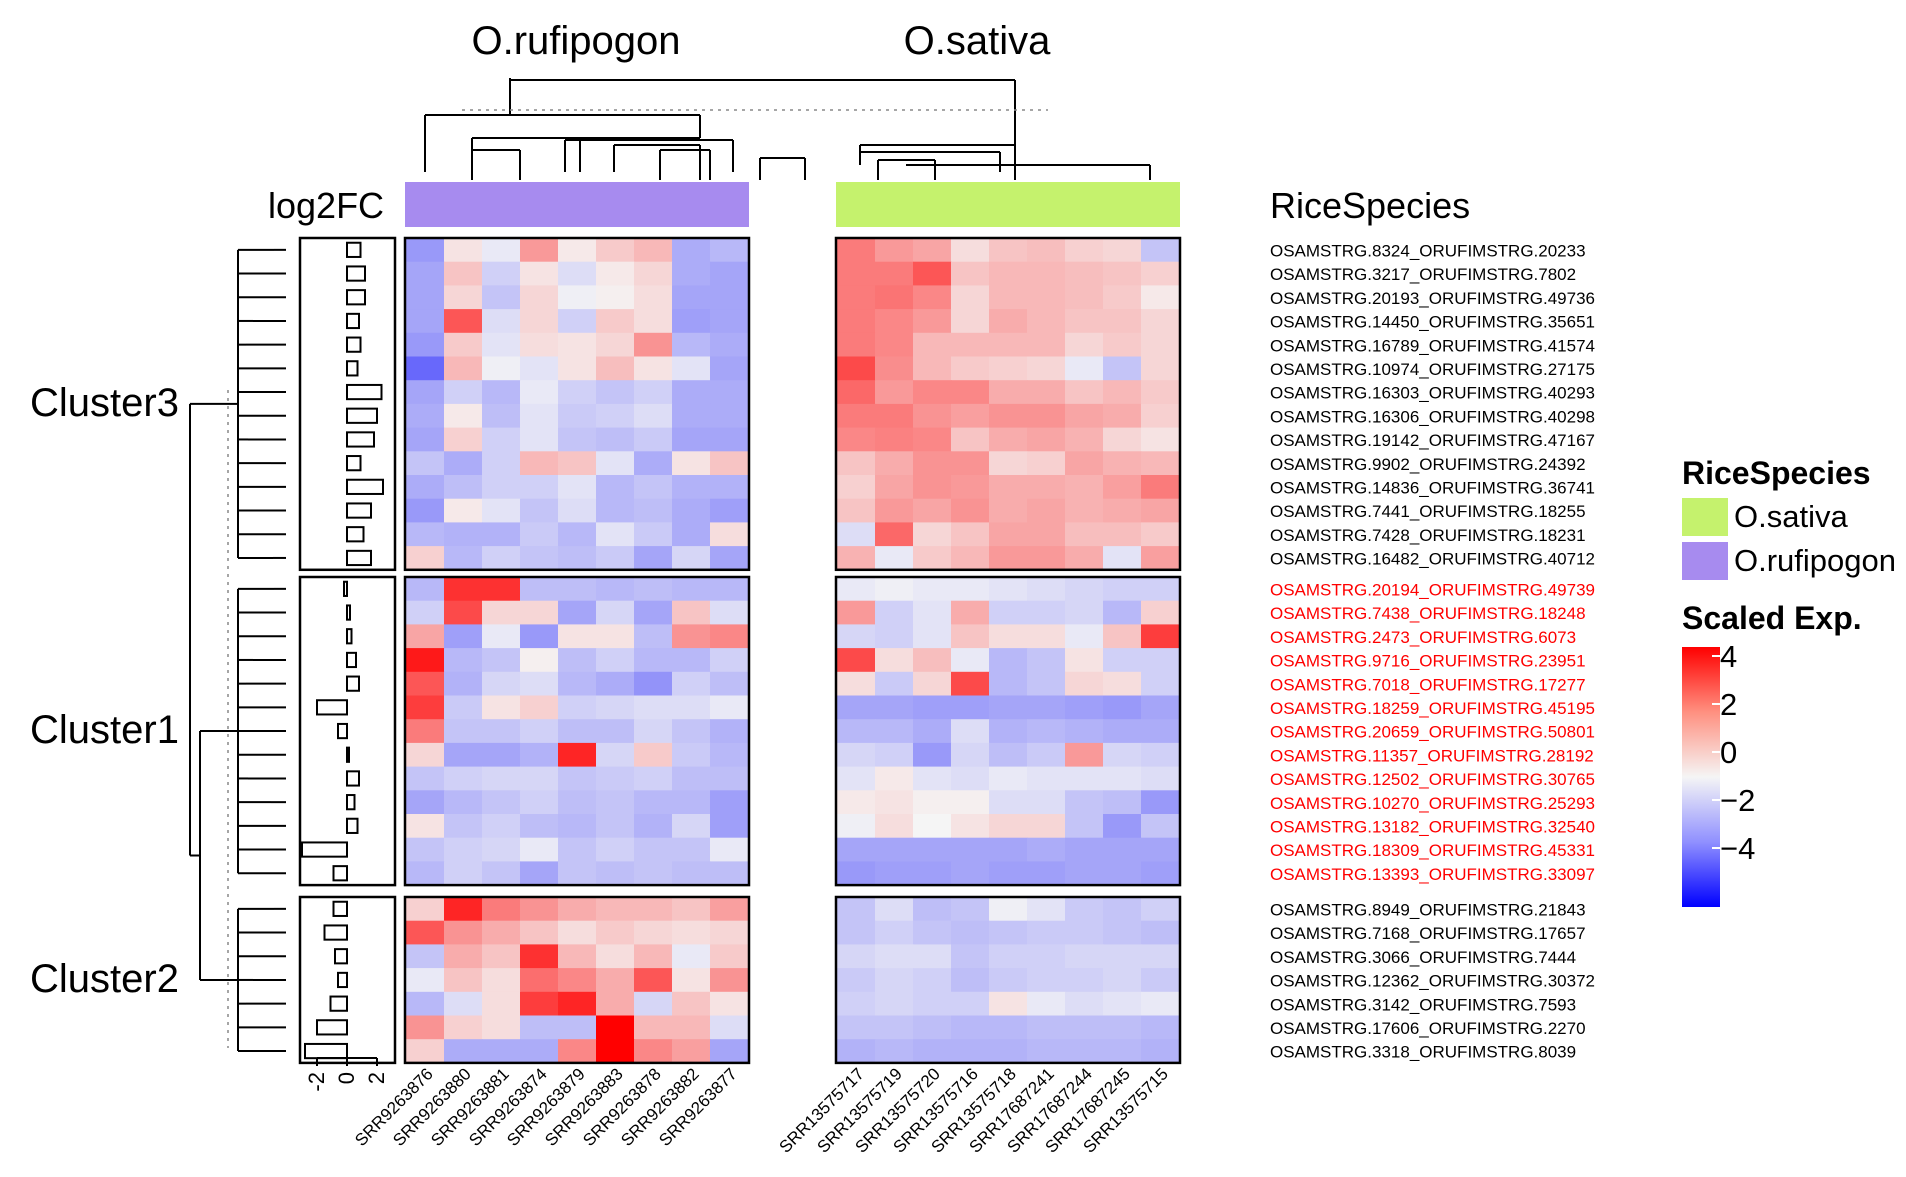  Describe the element at coordinates (1724, 704) in the screenshot. I see `scale-tick: 2` at that location.